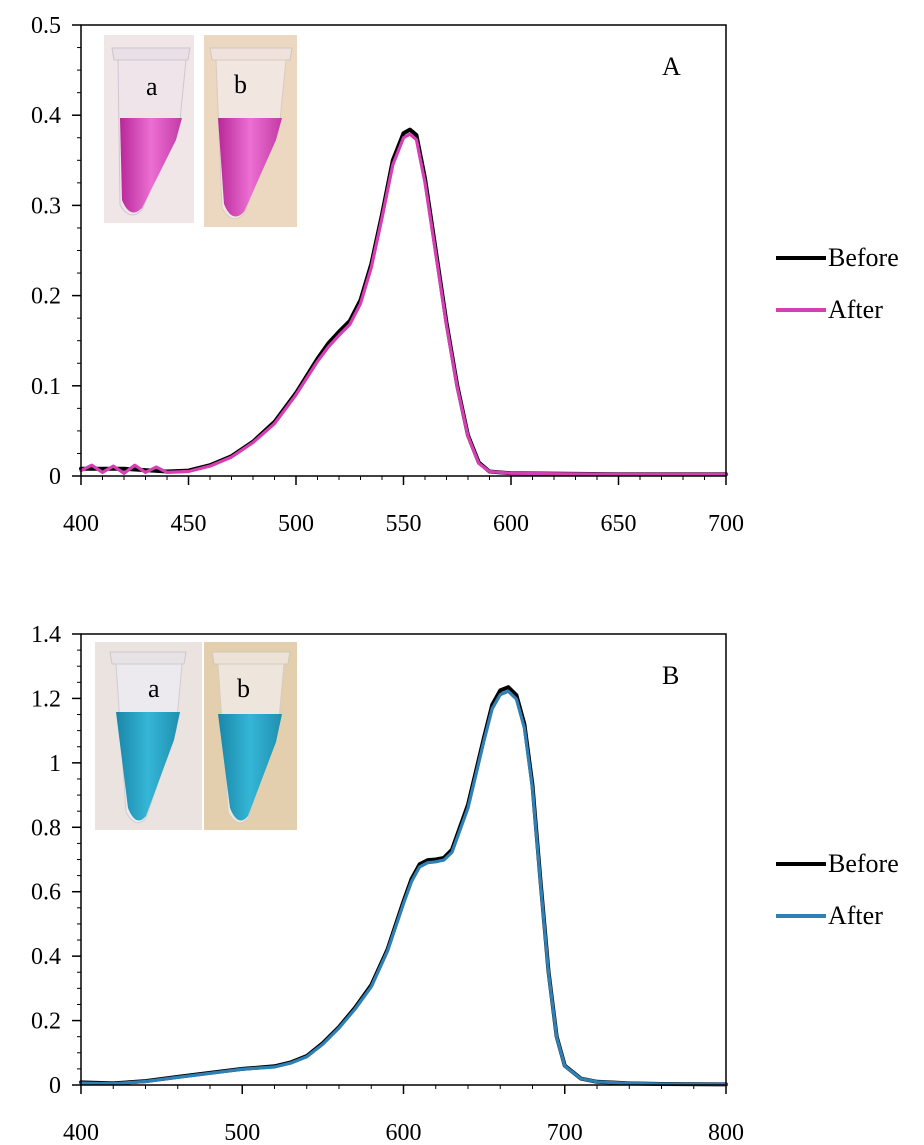 The image size is (924, 1145). Describe the element at coordinates (46, 957) in the screenshot. I see `panel-b-y-tick-label: 0.4` at that location.